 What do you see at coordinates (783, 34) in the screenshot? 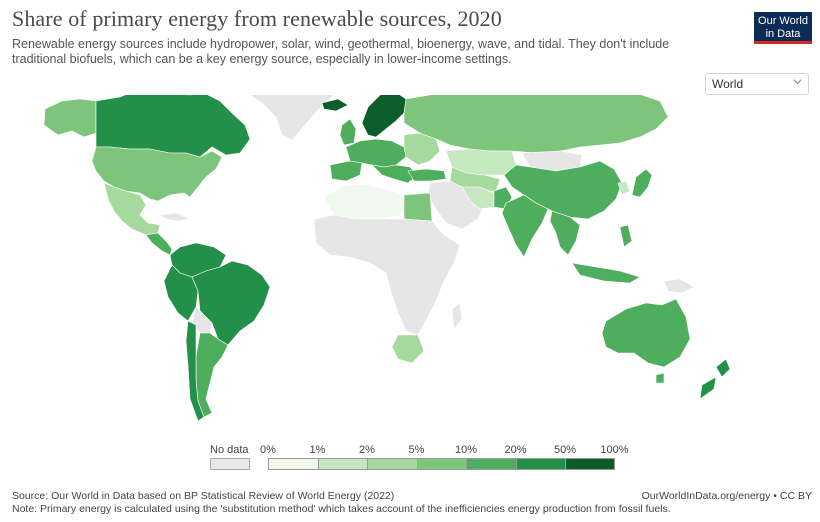
I see `logo-line-2: in Data` at bounding box center [783, 34].